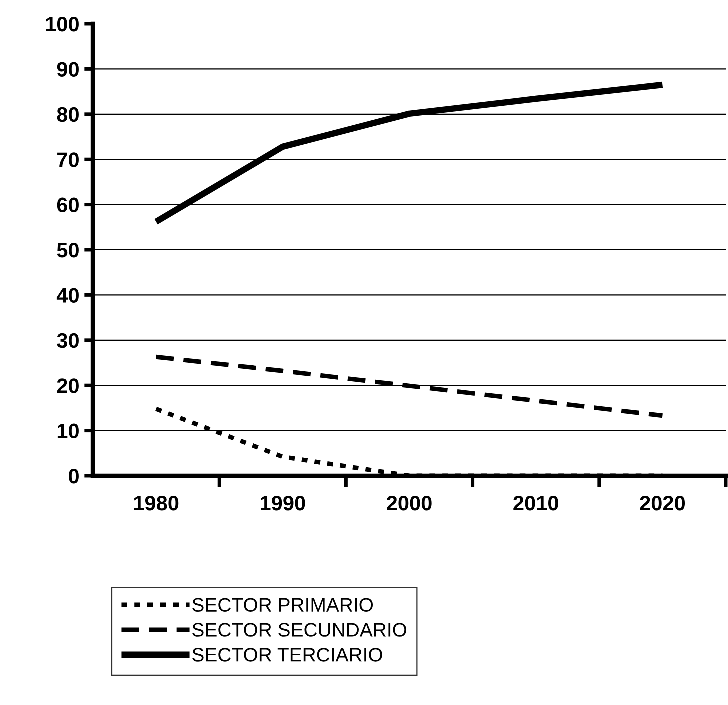 This screenshot has width=728, height=705. Describe the element at coordinates (283, 605) in the screenshot. I see `legend-label: SECTOR PRIMARIO` at that location.